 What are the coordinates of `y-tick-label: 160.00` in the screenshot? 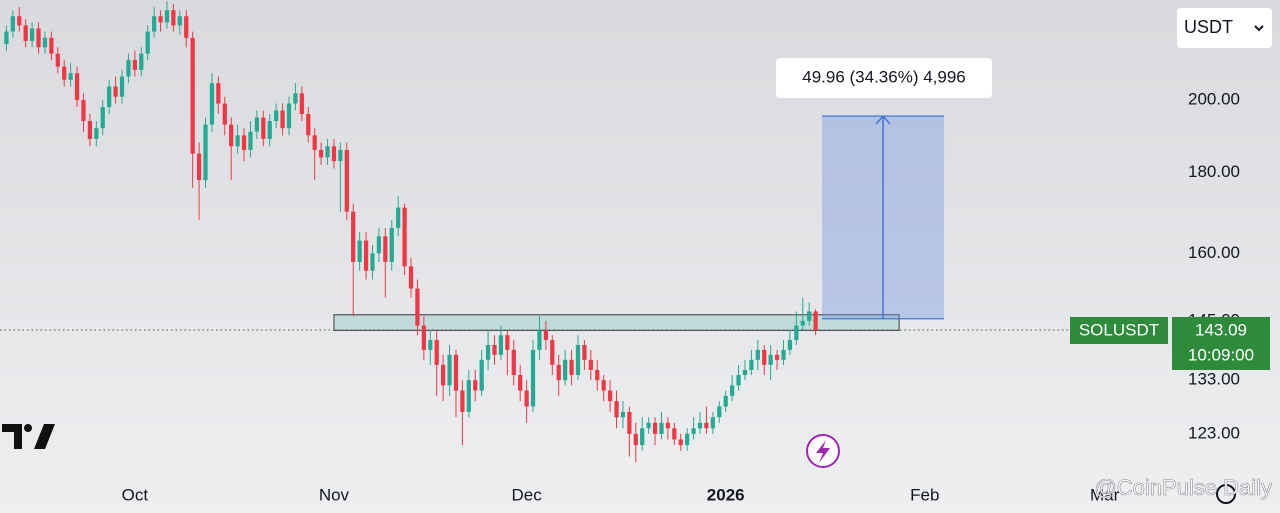 It's located at (1214, 252).